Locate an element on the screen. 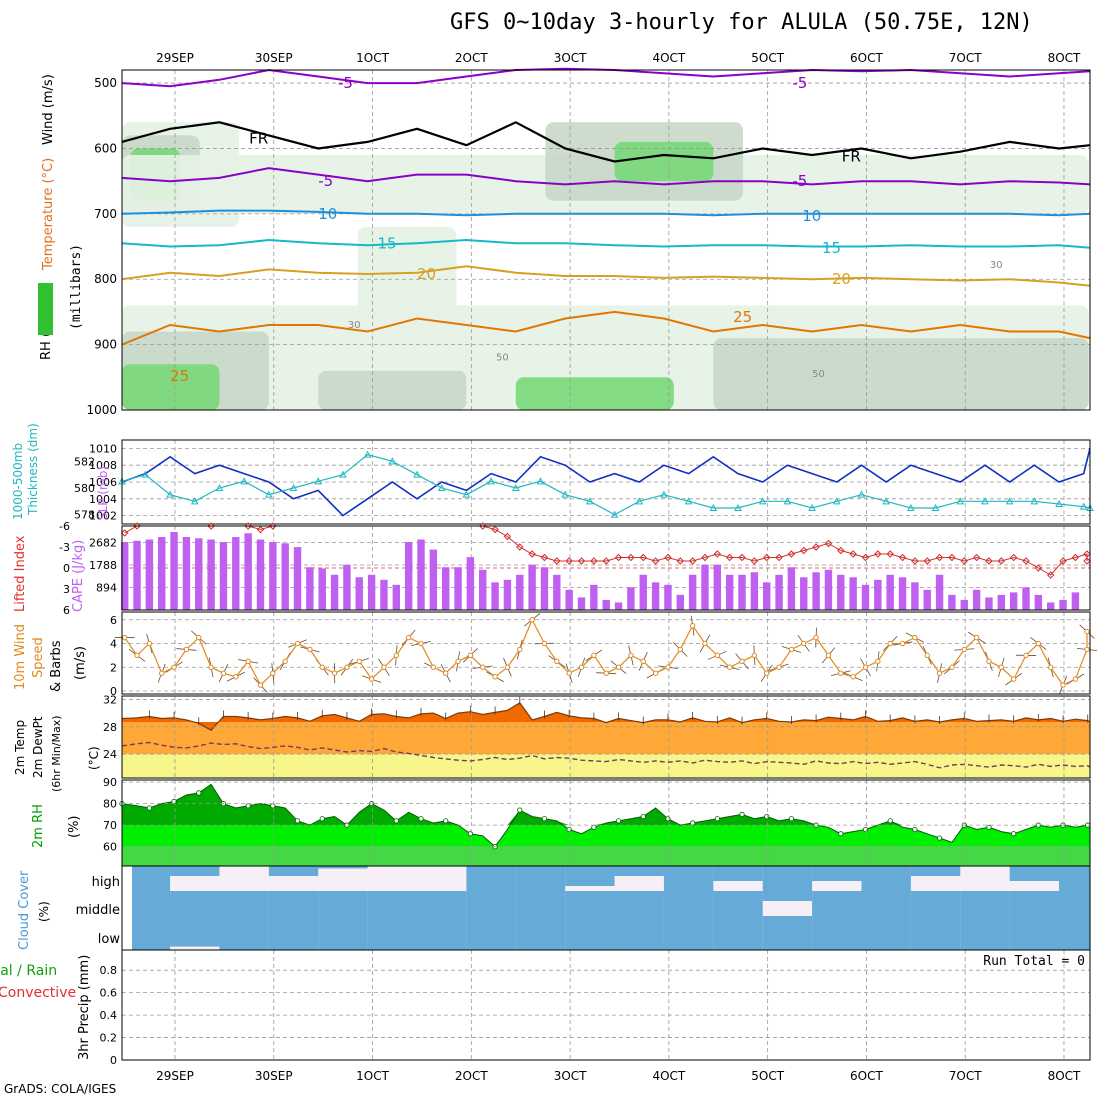 The width and height of the screenshot is (1100, 1100). slp-line is located at coordinates (606, 482).